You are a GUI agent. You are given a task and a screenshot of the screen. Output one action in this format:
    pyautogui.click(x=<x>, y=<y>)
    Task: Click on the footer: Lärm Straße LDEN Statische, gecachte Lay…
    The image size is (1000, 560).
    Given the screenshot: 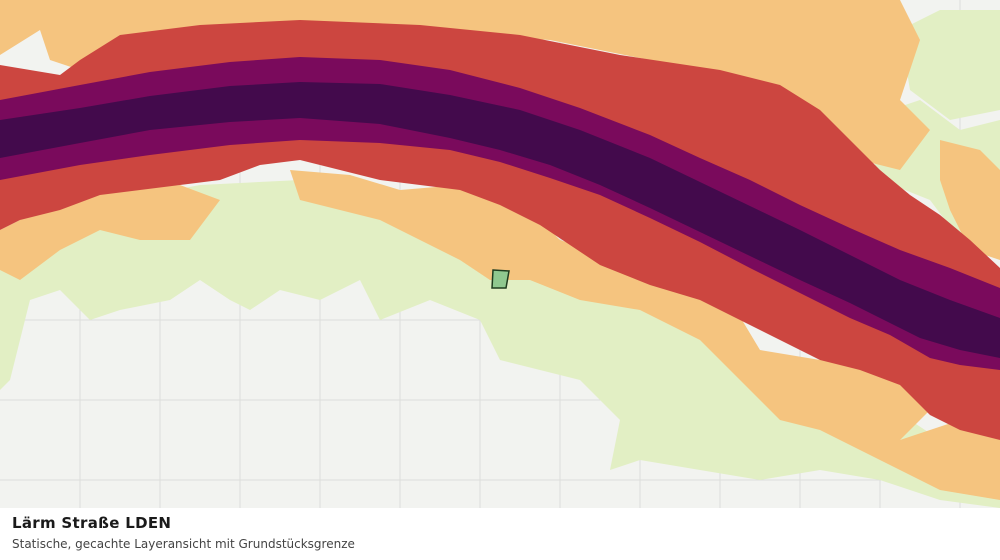 What is the action you would take?
    pyautogui.click(x=500, y=534)
    